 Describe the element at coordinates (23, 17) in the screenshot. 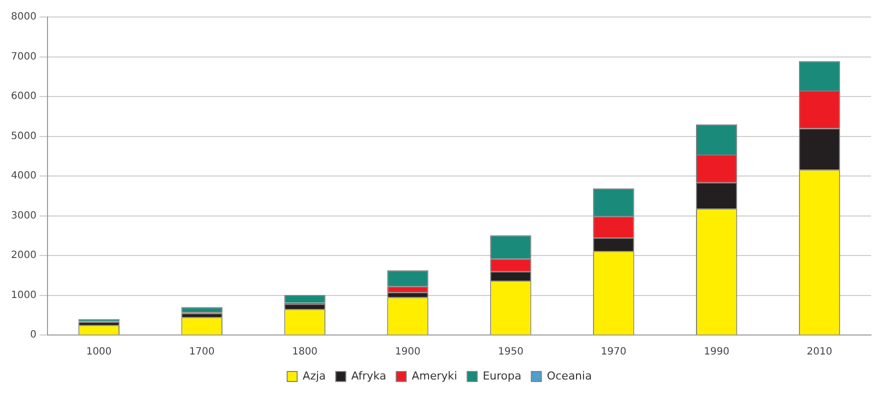

I see `y-tick-label: 8000` at that location.